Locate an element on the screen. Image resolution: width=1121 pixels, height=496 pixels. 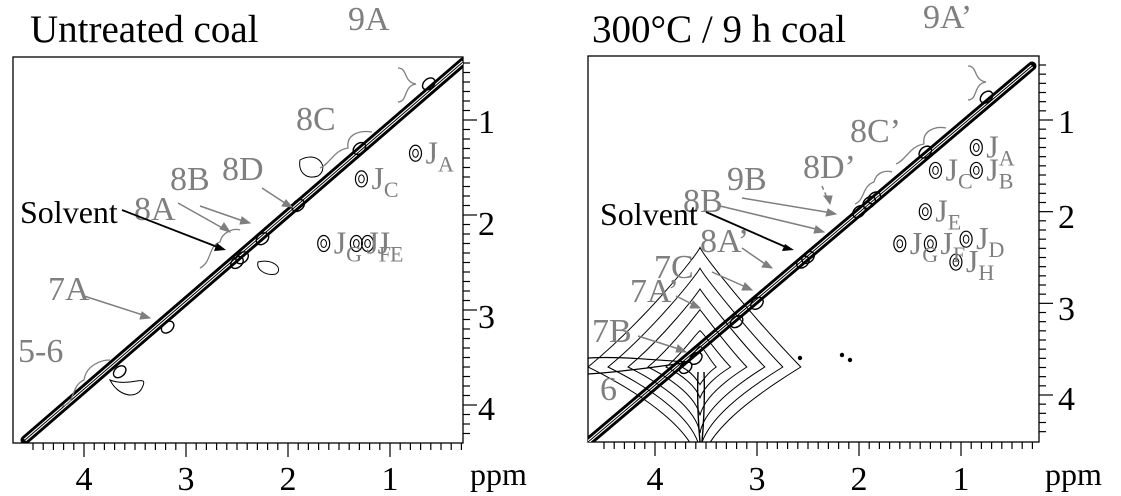
x-axis: 4 3 2 1 ppm is located at coordinates (852, 469).